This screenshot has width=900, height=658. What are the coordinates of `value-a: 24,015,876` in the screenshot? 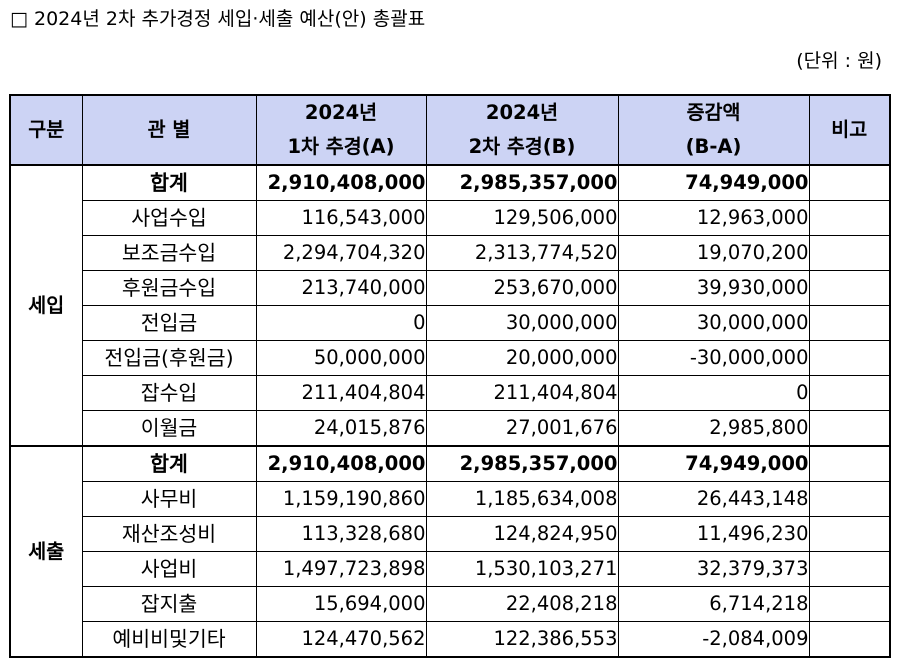 It's located at (341, 428).